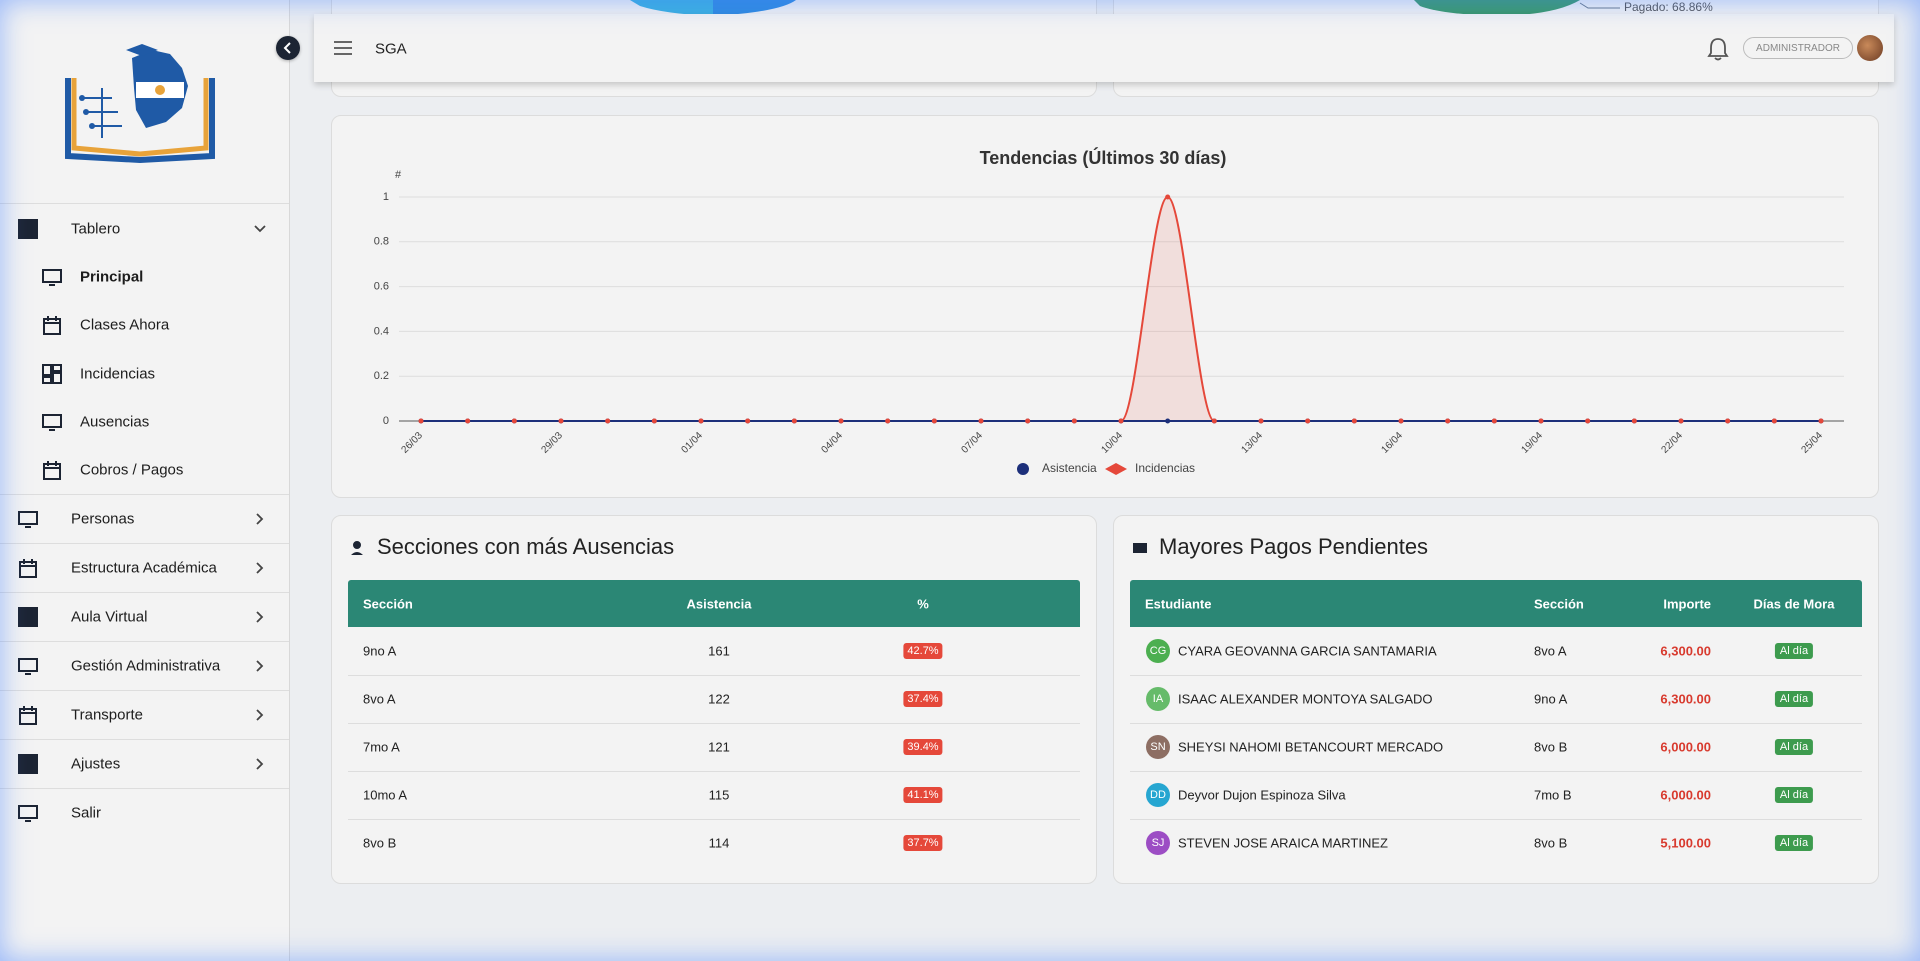 Image resolution: width=1920 pixels, height=961 pixels. I want to click on menu-item: Salir, so click(86, 812).